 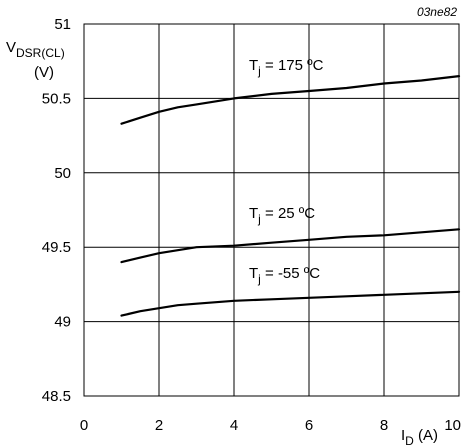 I want to click on y-tick-label: 48.5, so click(x=56, y=396).